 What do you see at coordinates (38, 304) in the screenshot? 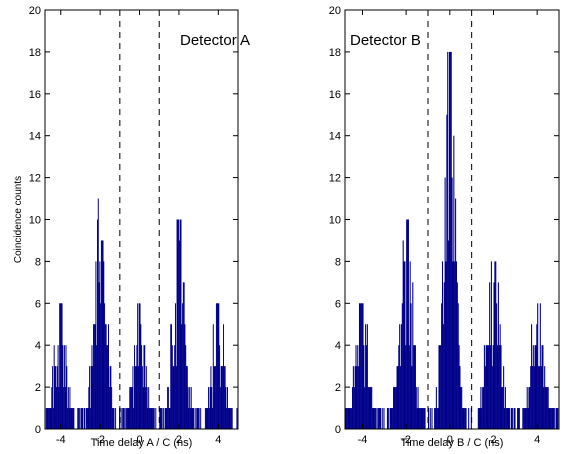
I see `y-tick-label: 6` at bounding box center [38, 304].